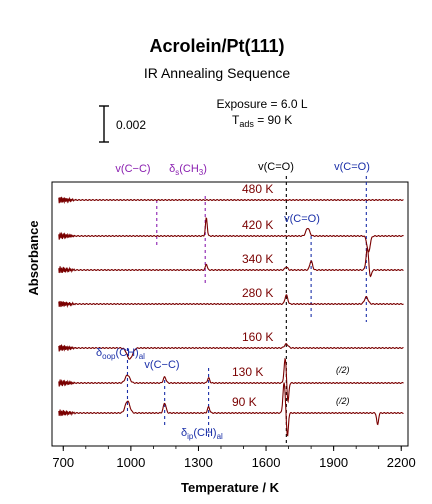 The image size is (432, 504). I want to click on temperature-label: 90 K, so click(244, 402).